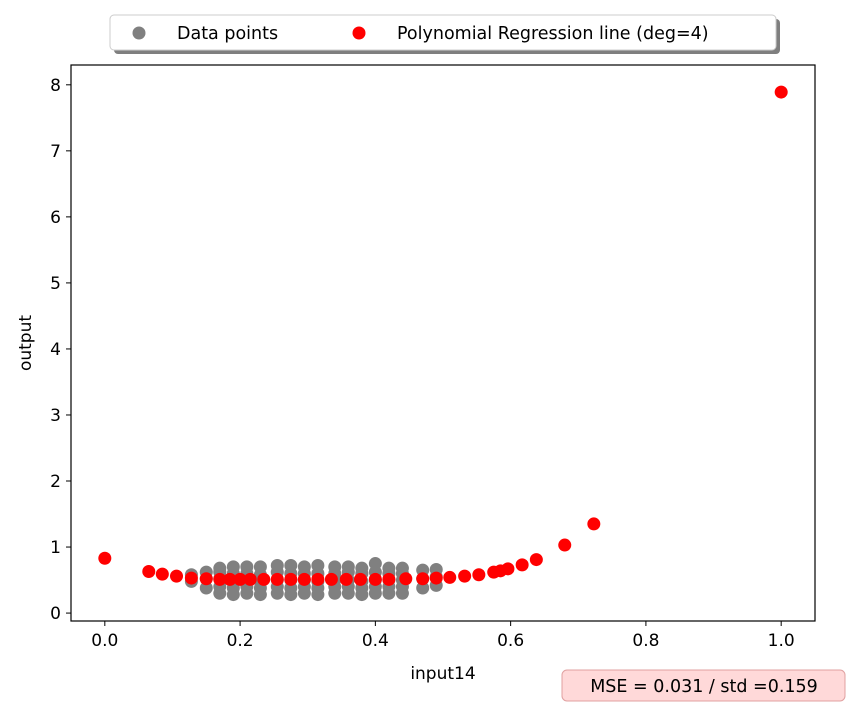 The height and width of the screenshot is (710, 854). What do you see at coordinates (553, 34) in the screenshot?
I see `legend-label-regression-line: Polynomial Regression line (deg=4)` at bounding box center [553, 34].